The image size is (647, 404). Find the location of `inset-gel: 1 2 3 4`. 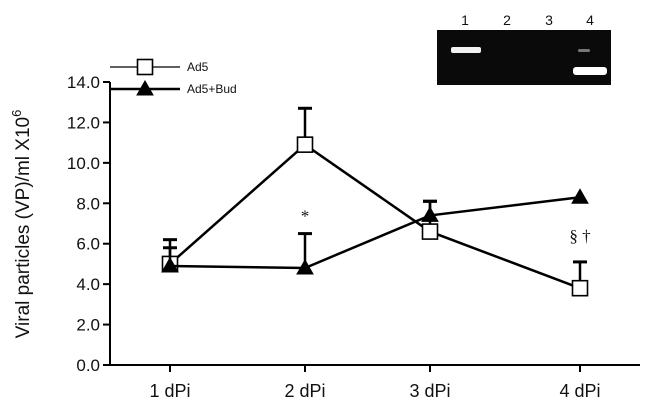

inset-gel: 1 2 3 4 is located at coordinates (524, 48).